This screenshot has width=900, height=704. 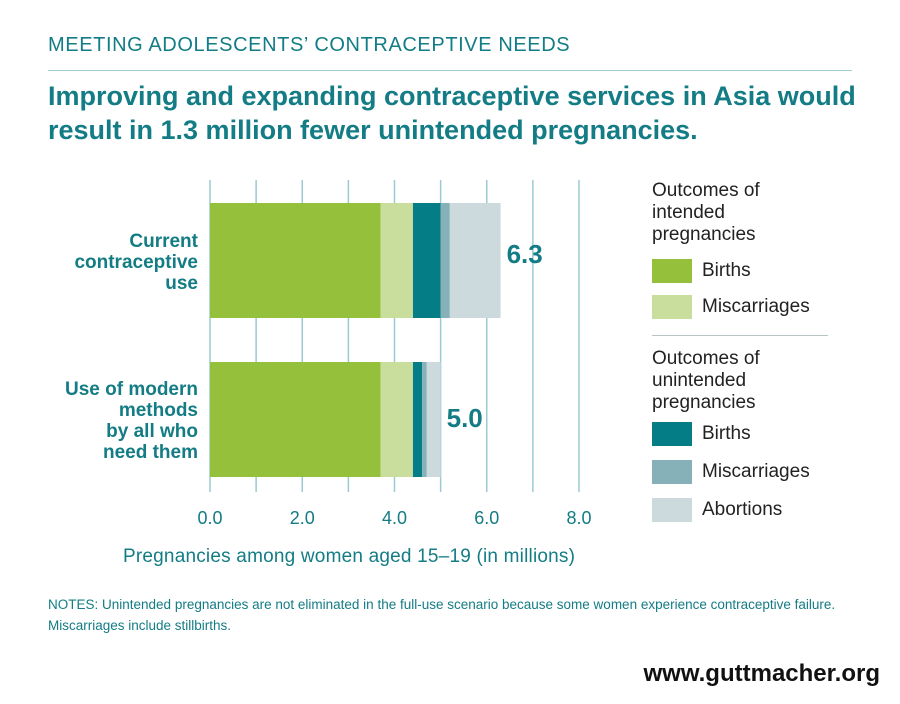 I want to click on chart-kicker: MEETING ADOLESCENTS’ CONTRACEPTIVE NEEDS, so click(x=309, y=45).